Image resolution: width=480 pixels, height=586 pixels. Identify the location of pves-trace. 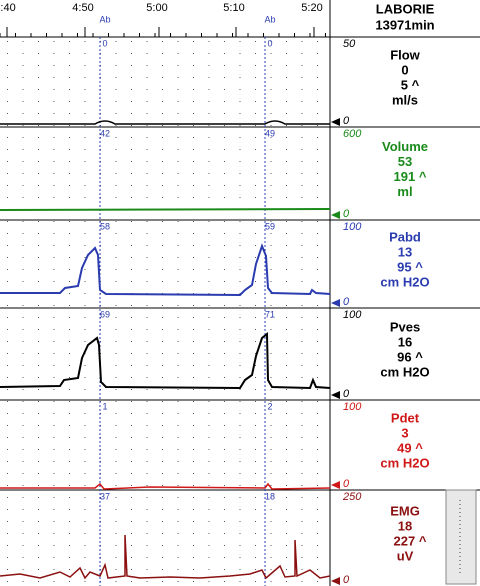
(165, 360).